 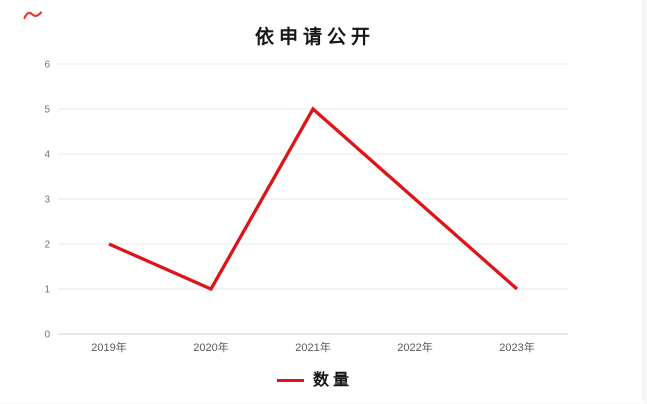 What do you see at coordinates (33, 15) in the screenshot?
I see `red-scribble-mark` at bounding box center [33, 15].